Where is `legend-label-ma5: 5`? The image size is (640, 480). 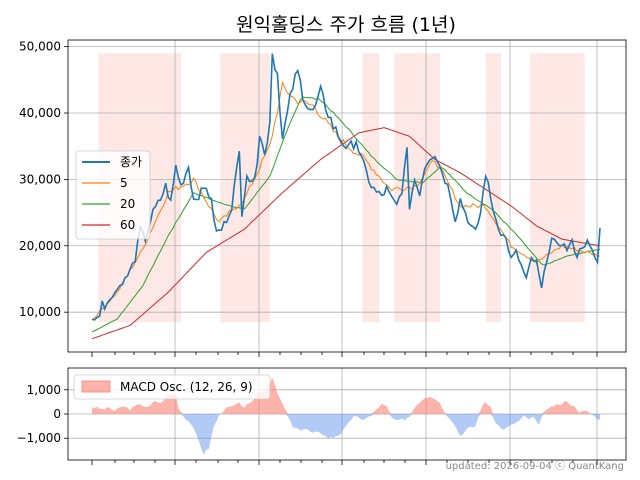 legend-label-ma5: 5 is located at coordinates (124, 183).